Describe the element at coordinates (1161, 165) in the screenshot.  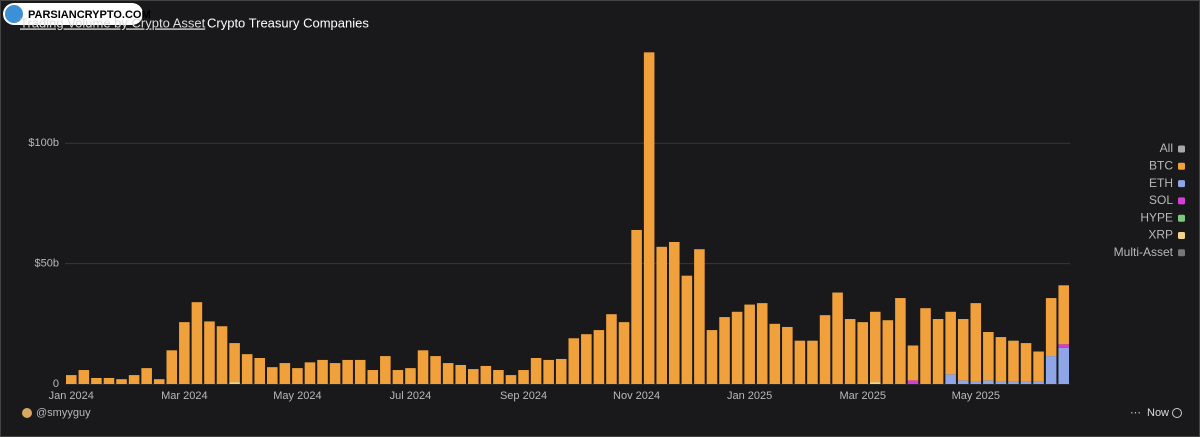
I see `legend-label: BTC` at that location.